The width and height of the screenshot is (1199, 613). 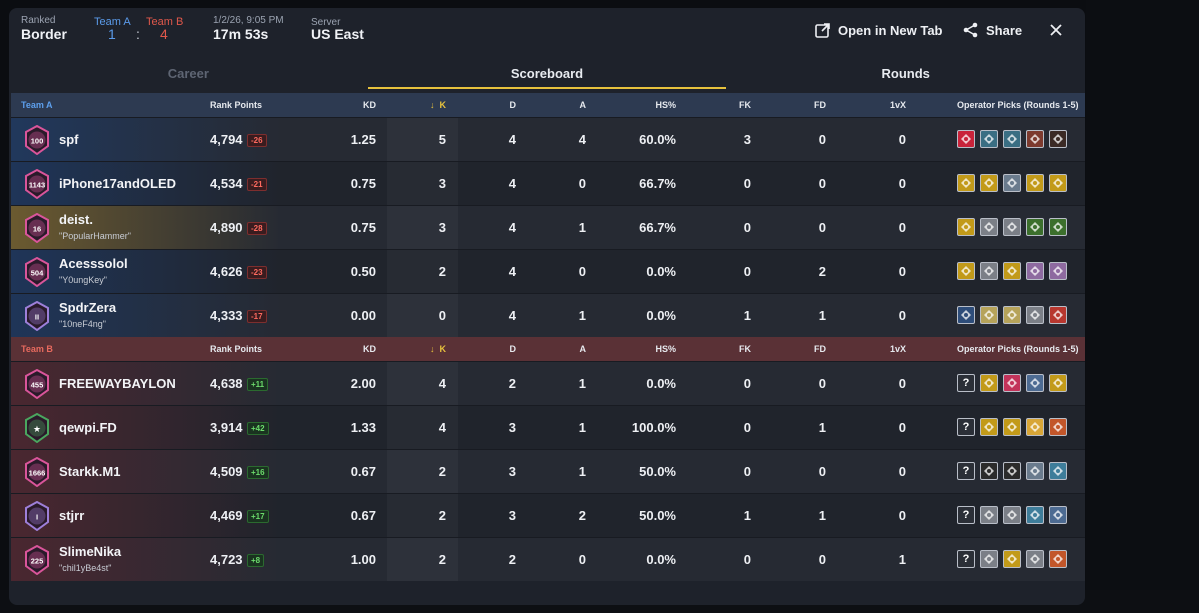 What do you see at coordinates (363, 515) in the screenshot?
I see `stat-kd: 0.67` at bounding box center [363, 515].